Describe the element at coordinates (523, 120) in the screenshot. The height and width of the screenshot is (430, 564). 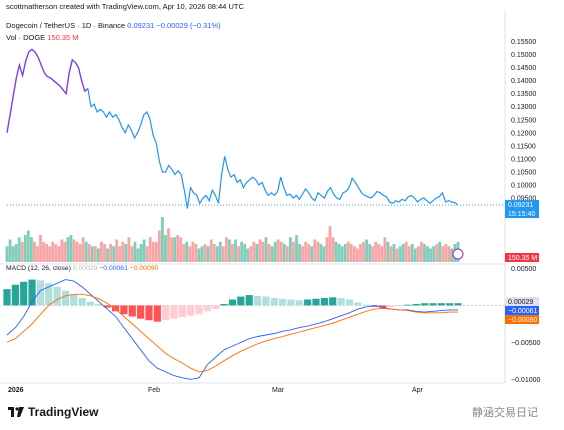
I see `price-axis-tick: 0.12500` at that location.